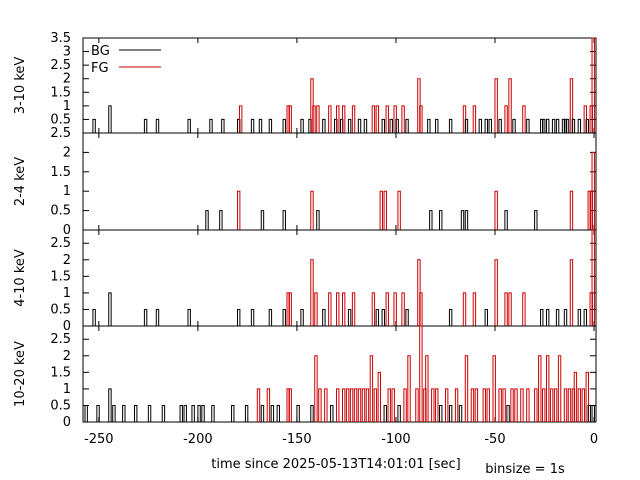  What do you see at coordinates (396, 439) in the screenshot?
I see `x-tick-label: -100` at bounding box center [396, 439].